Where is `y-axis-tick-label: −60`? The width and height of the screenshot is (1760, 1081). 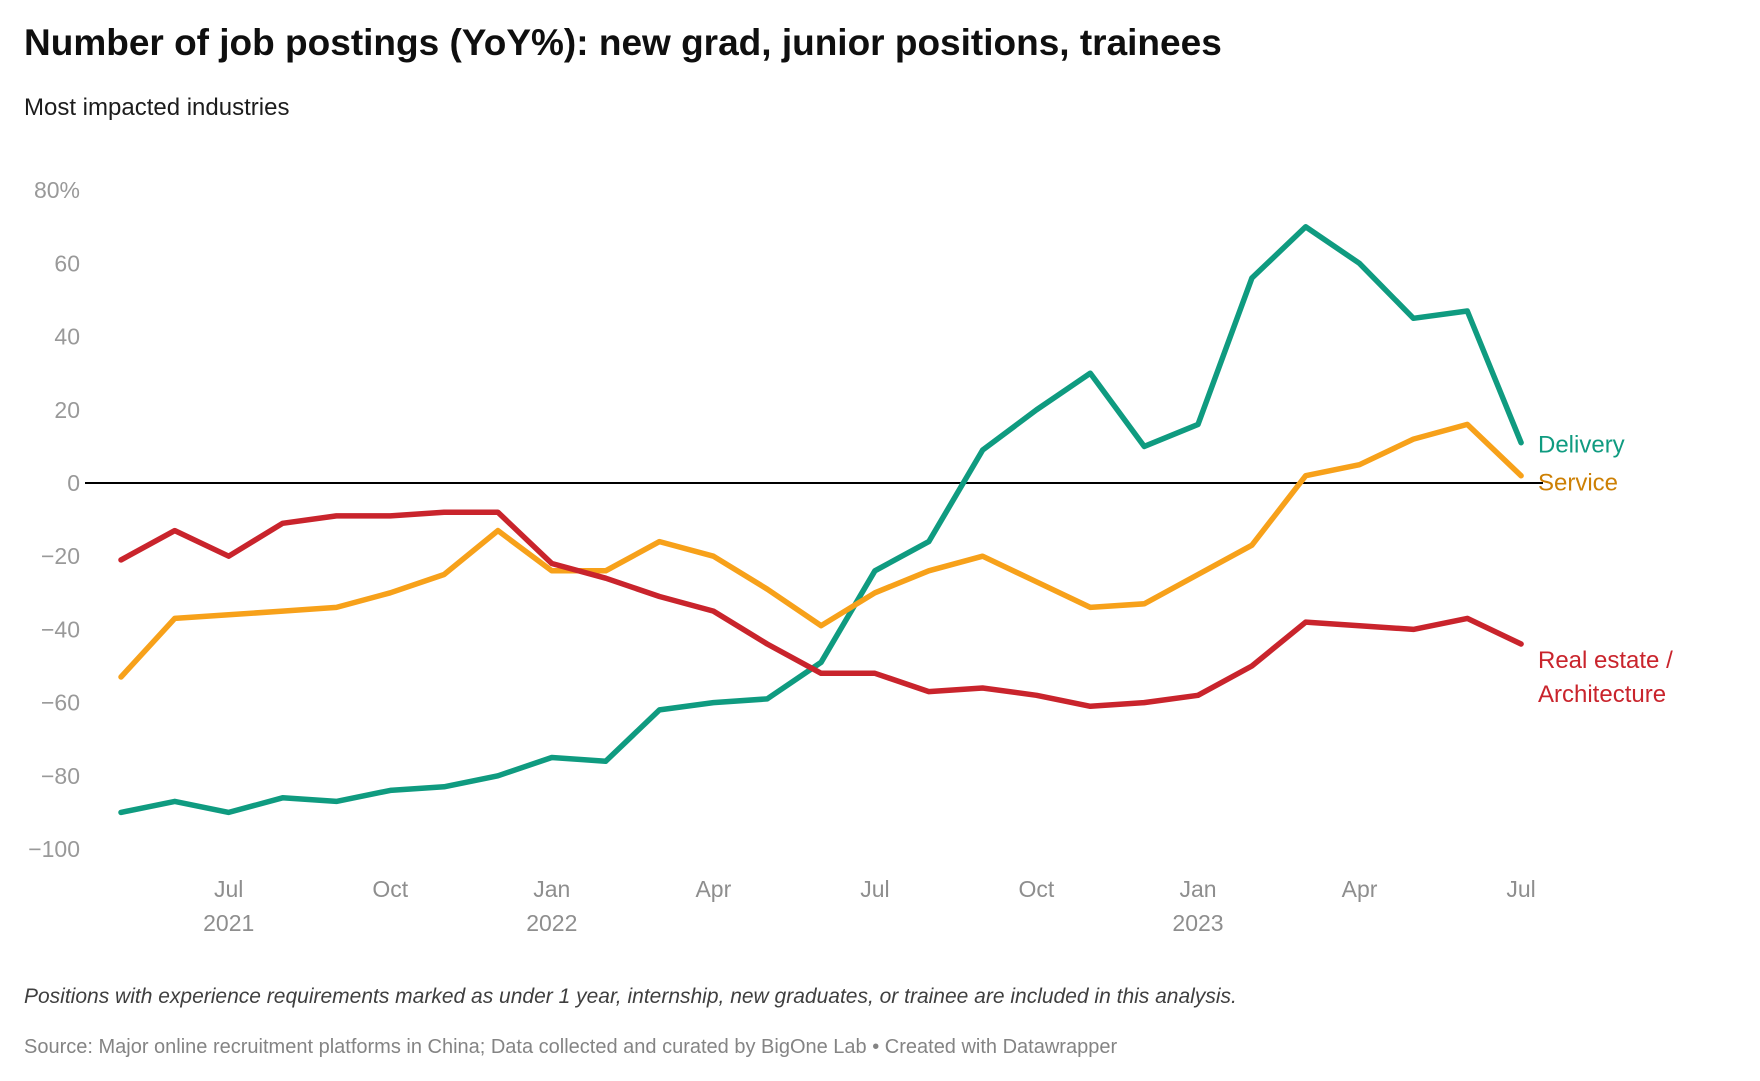
y-axis-tick-label: −60 is located at coordinates (60, 703).